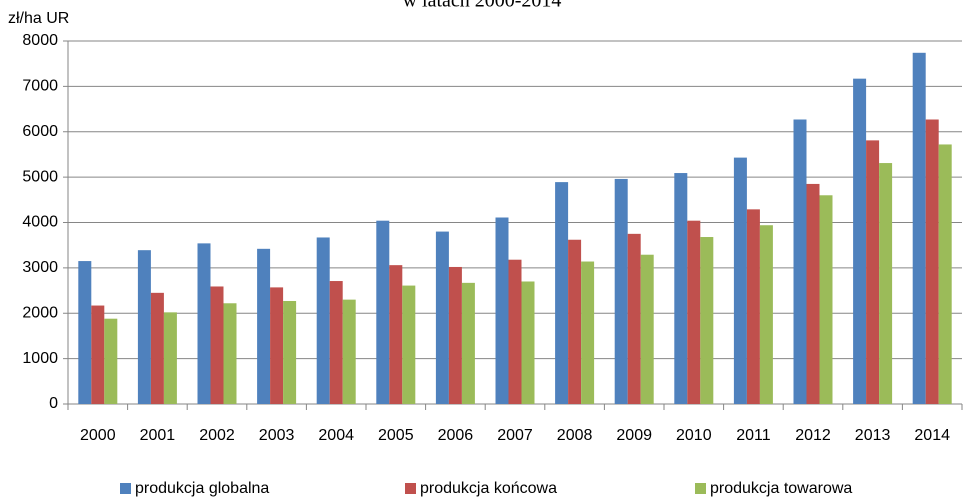  Describe the element at coordinates (40, 176) in the screenshot. I see `y-tick-label: 5000` at that location.